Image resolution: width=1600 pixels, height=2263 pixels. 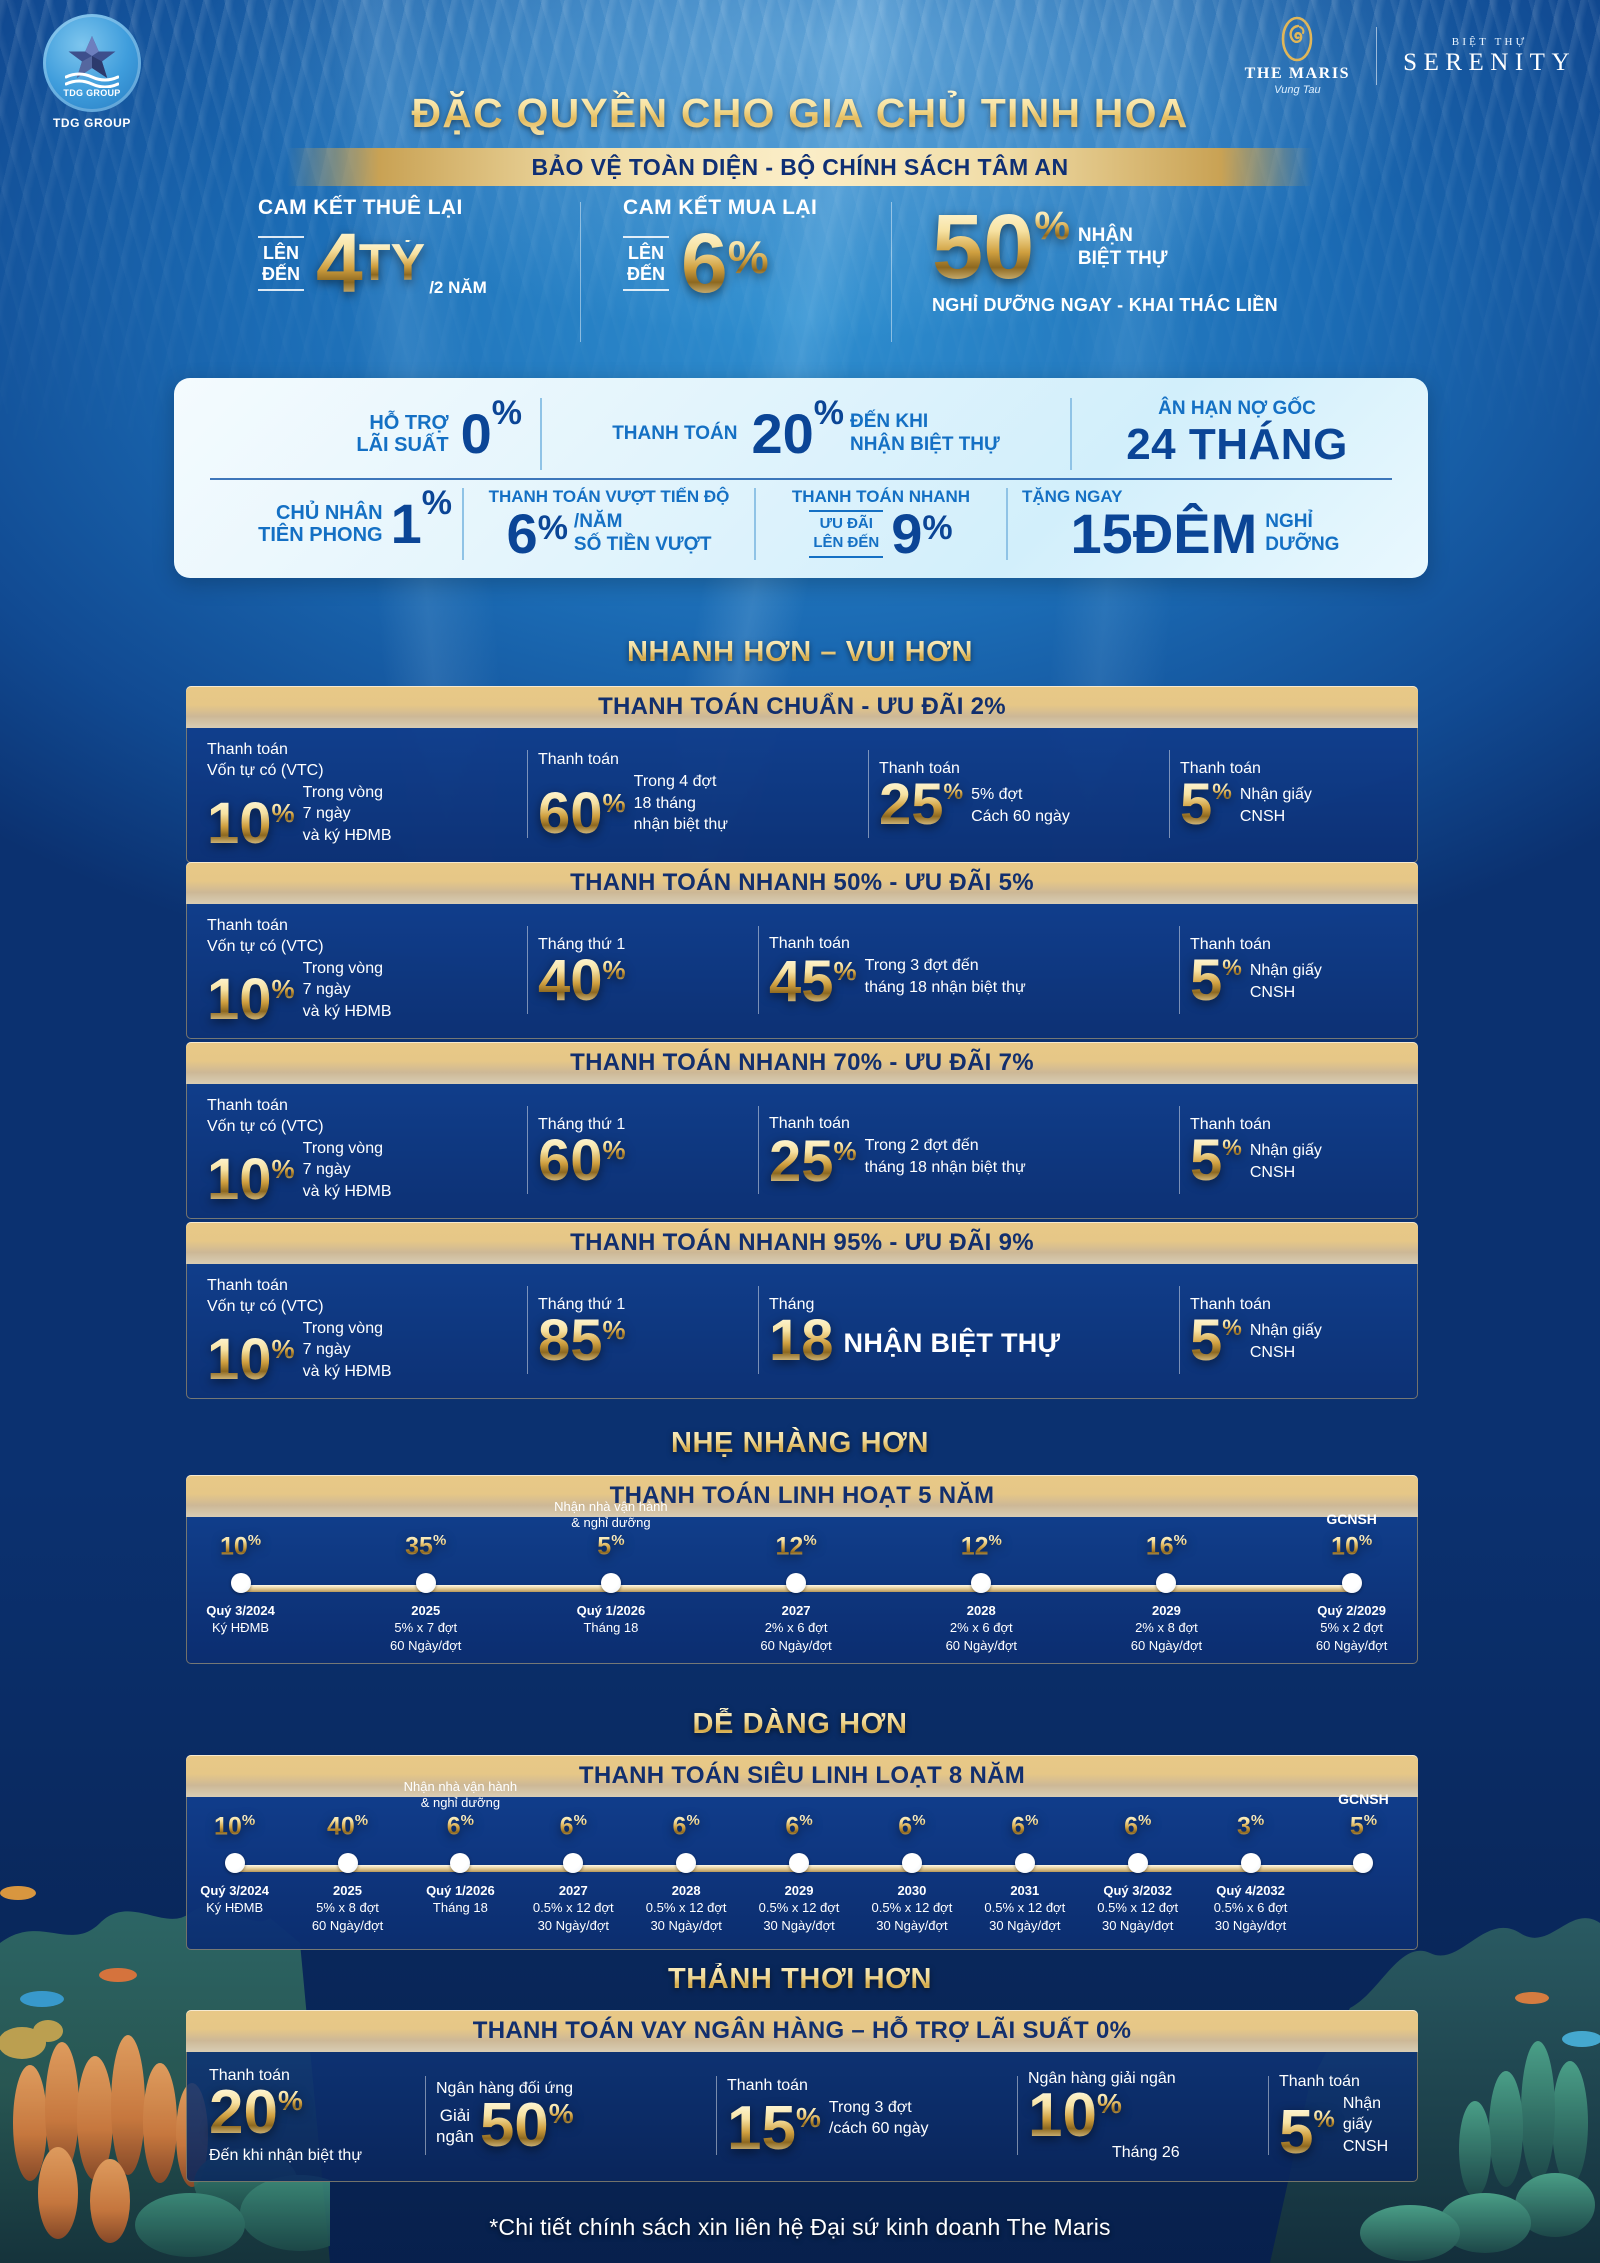 What do you see at coordinates (646, 264) in the screenshot?
I see `hero-buyback-prefix: LÊN ĐẾN` at bounding box center [646, 264].